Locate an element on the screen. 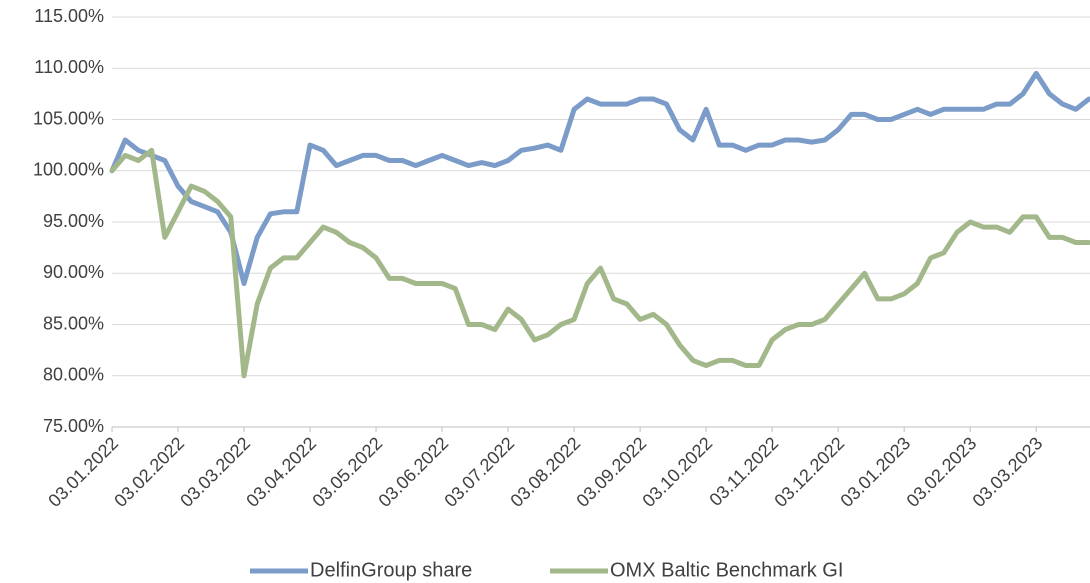 Image resolution: width=1090 pixels, height=583 pixels. x-tick-label: 03.09.2022 is located at coordinates (611, 472).